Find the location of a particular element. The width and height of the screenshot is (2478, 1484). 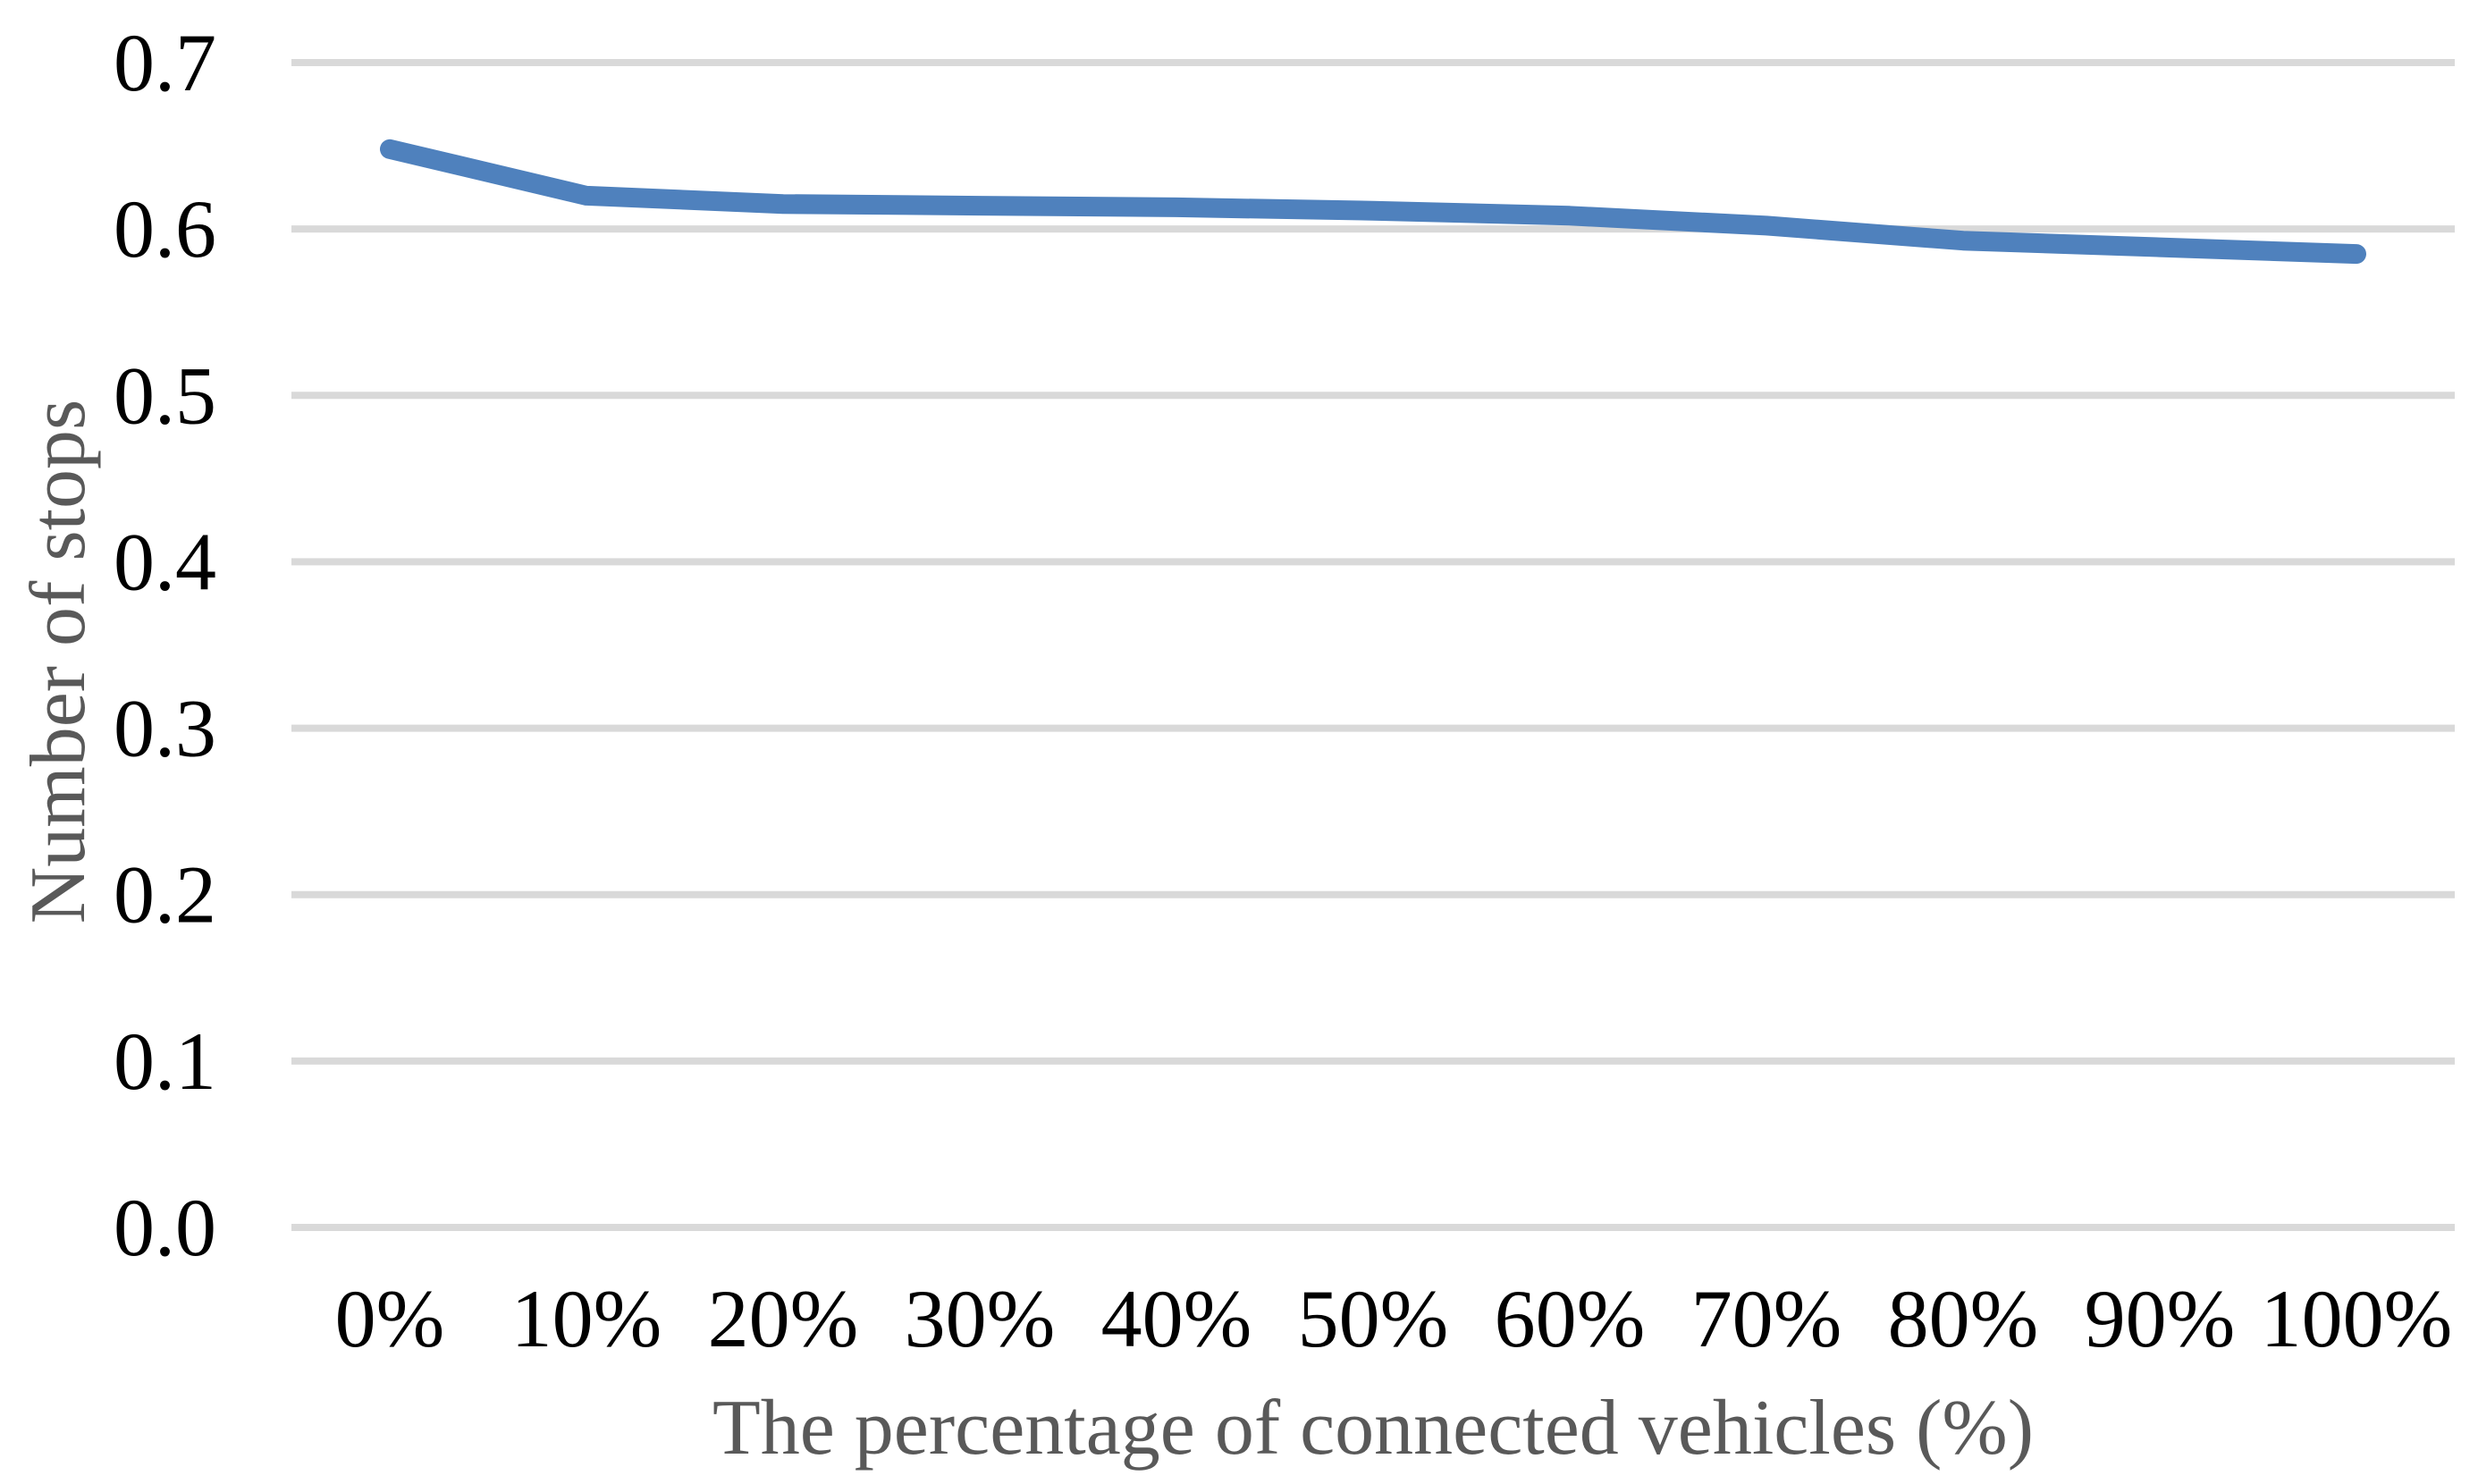

x-tick-label: 20% is located at coordinates (783, 1318).